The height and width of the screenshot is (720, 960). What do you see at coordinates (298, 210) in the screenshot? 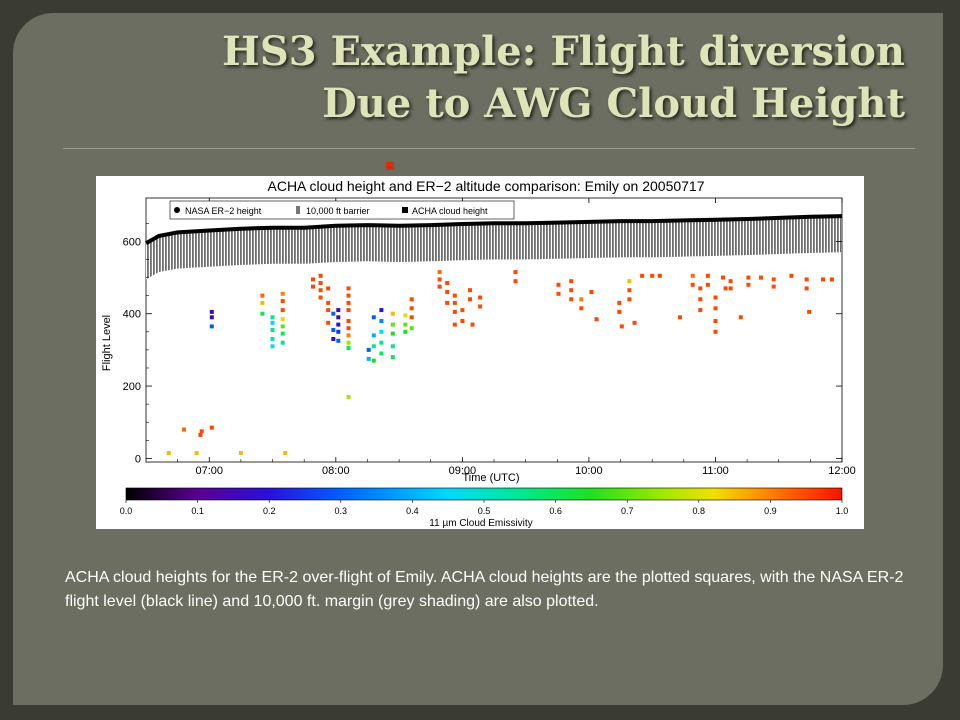
I see `legend-barrier-marker` at bounding box center [298, 210].